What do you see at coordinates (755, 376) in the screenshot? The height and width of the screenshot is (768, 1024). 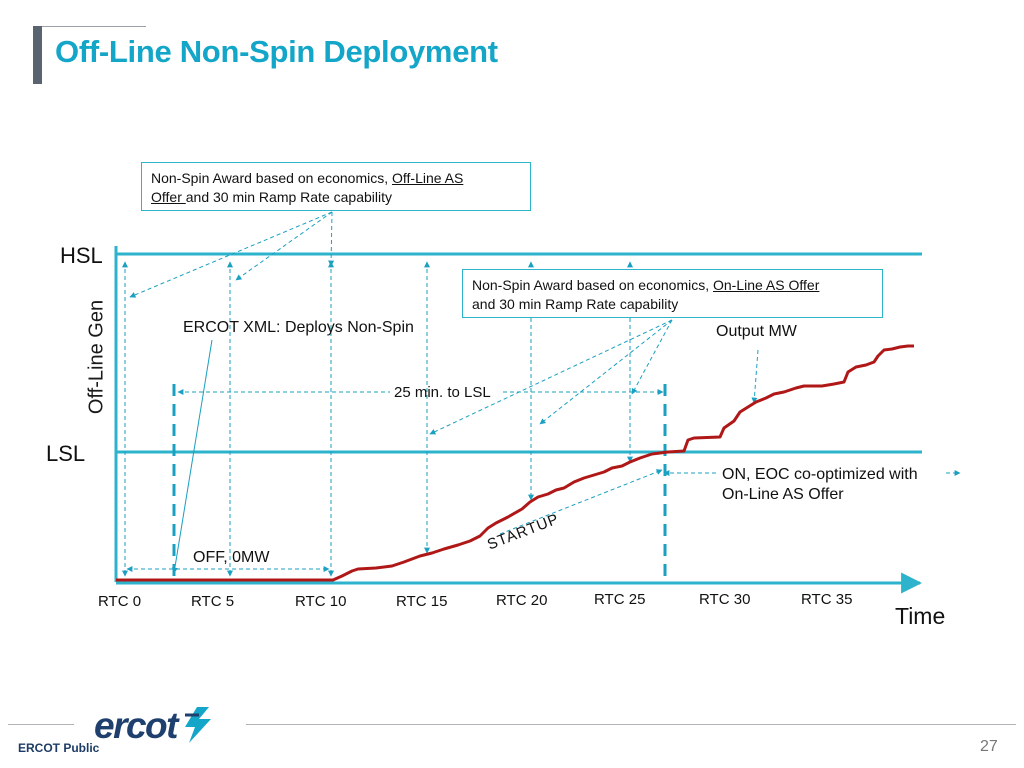 I see `output-pointer` at bounding box center [755, 376].